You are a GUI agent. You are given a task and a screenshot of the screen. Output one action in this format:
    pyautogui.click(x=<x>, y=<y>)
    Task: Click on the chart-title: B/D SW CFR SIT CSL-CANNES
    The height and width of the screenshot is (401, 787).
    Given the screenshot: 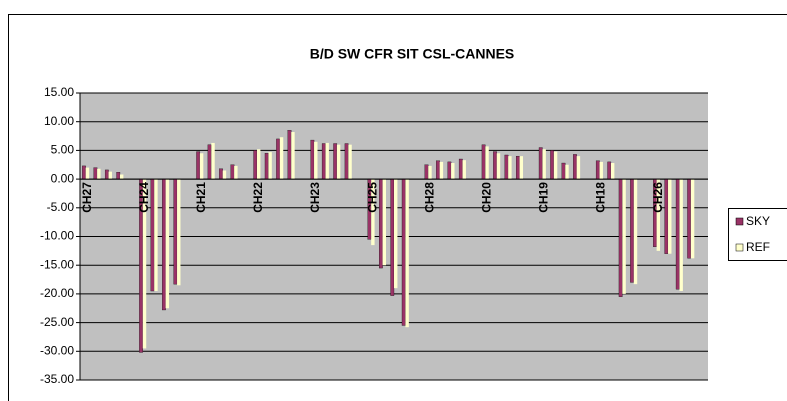 What is the action you would take?
    pyautogui.click(x=412, y=54)
    